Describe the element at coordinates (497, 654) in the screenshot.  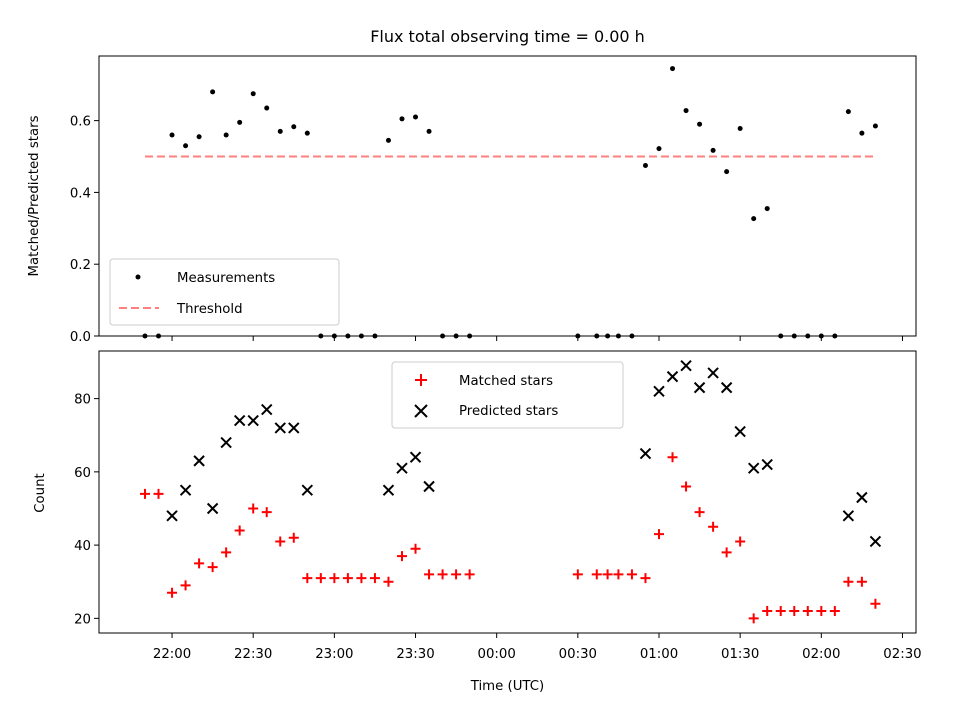
I see `xtick-label: 00:00` at that location.